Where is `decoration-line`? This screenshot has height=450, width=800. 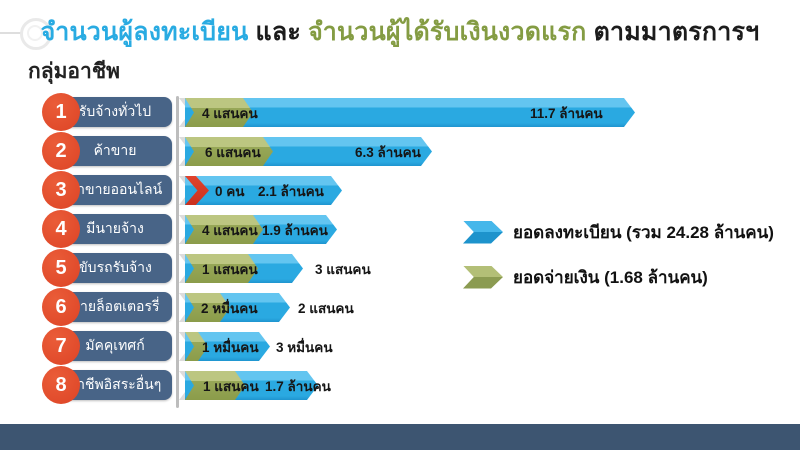 decoration-line is located at coordinates (11, 33).